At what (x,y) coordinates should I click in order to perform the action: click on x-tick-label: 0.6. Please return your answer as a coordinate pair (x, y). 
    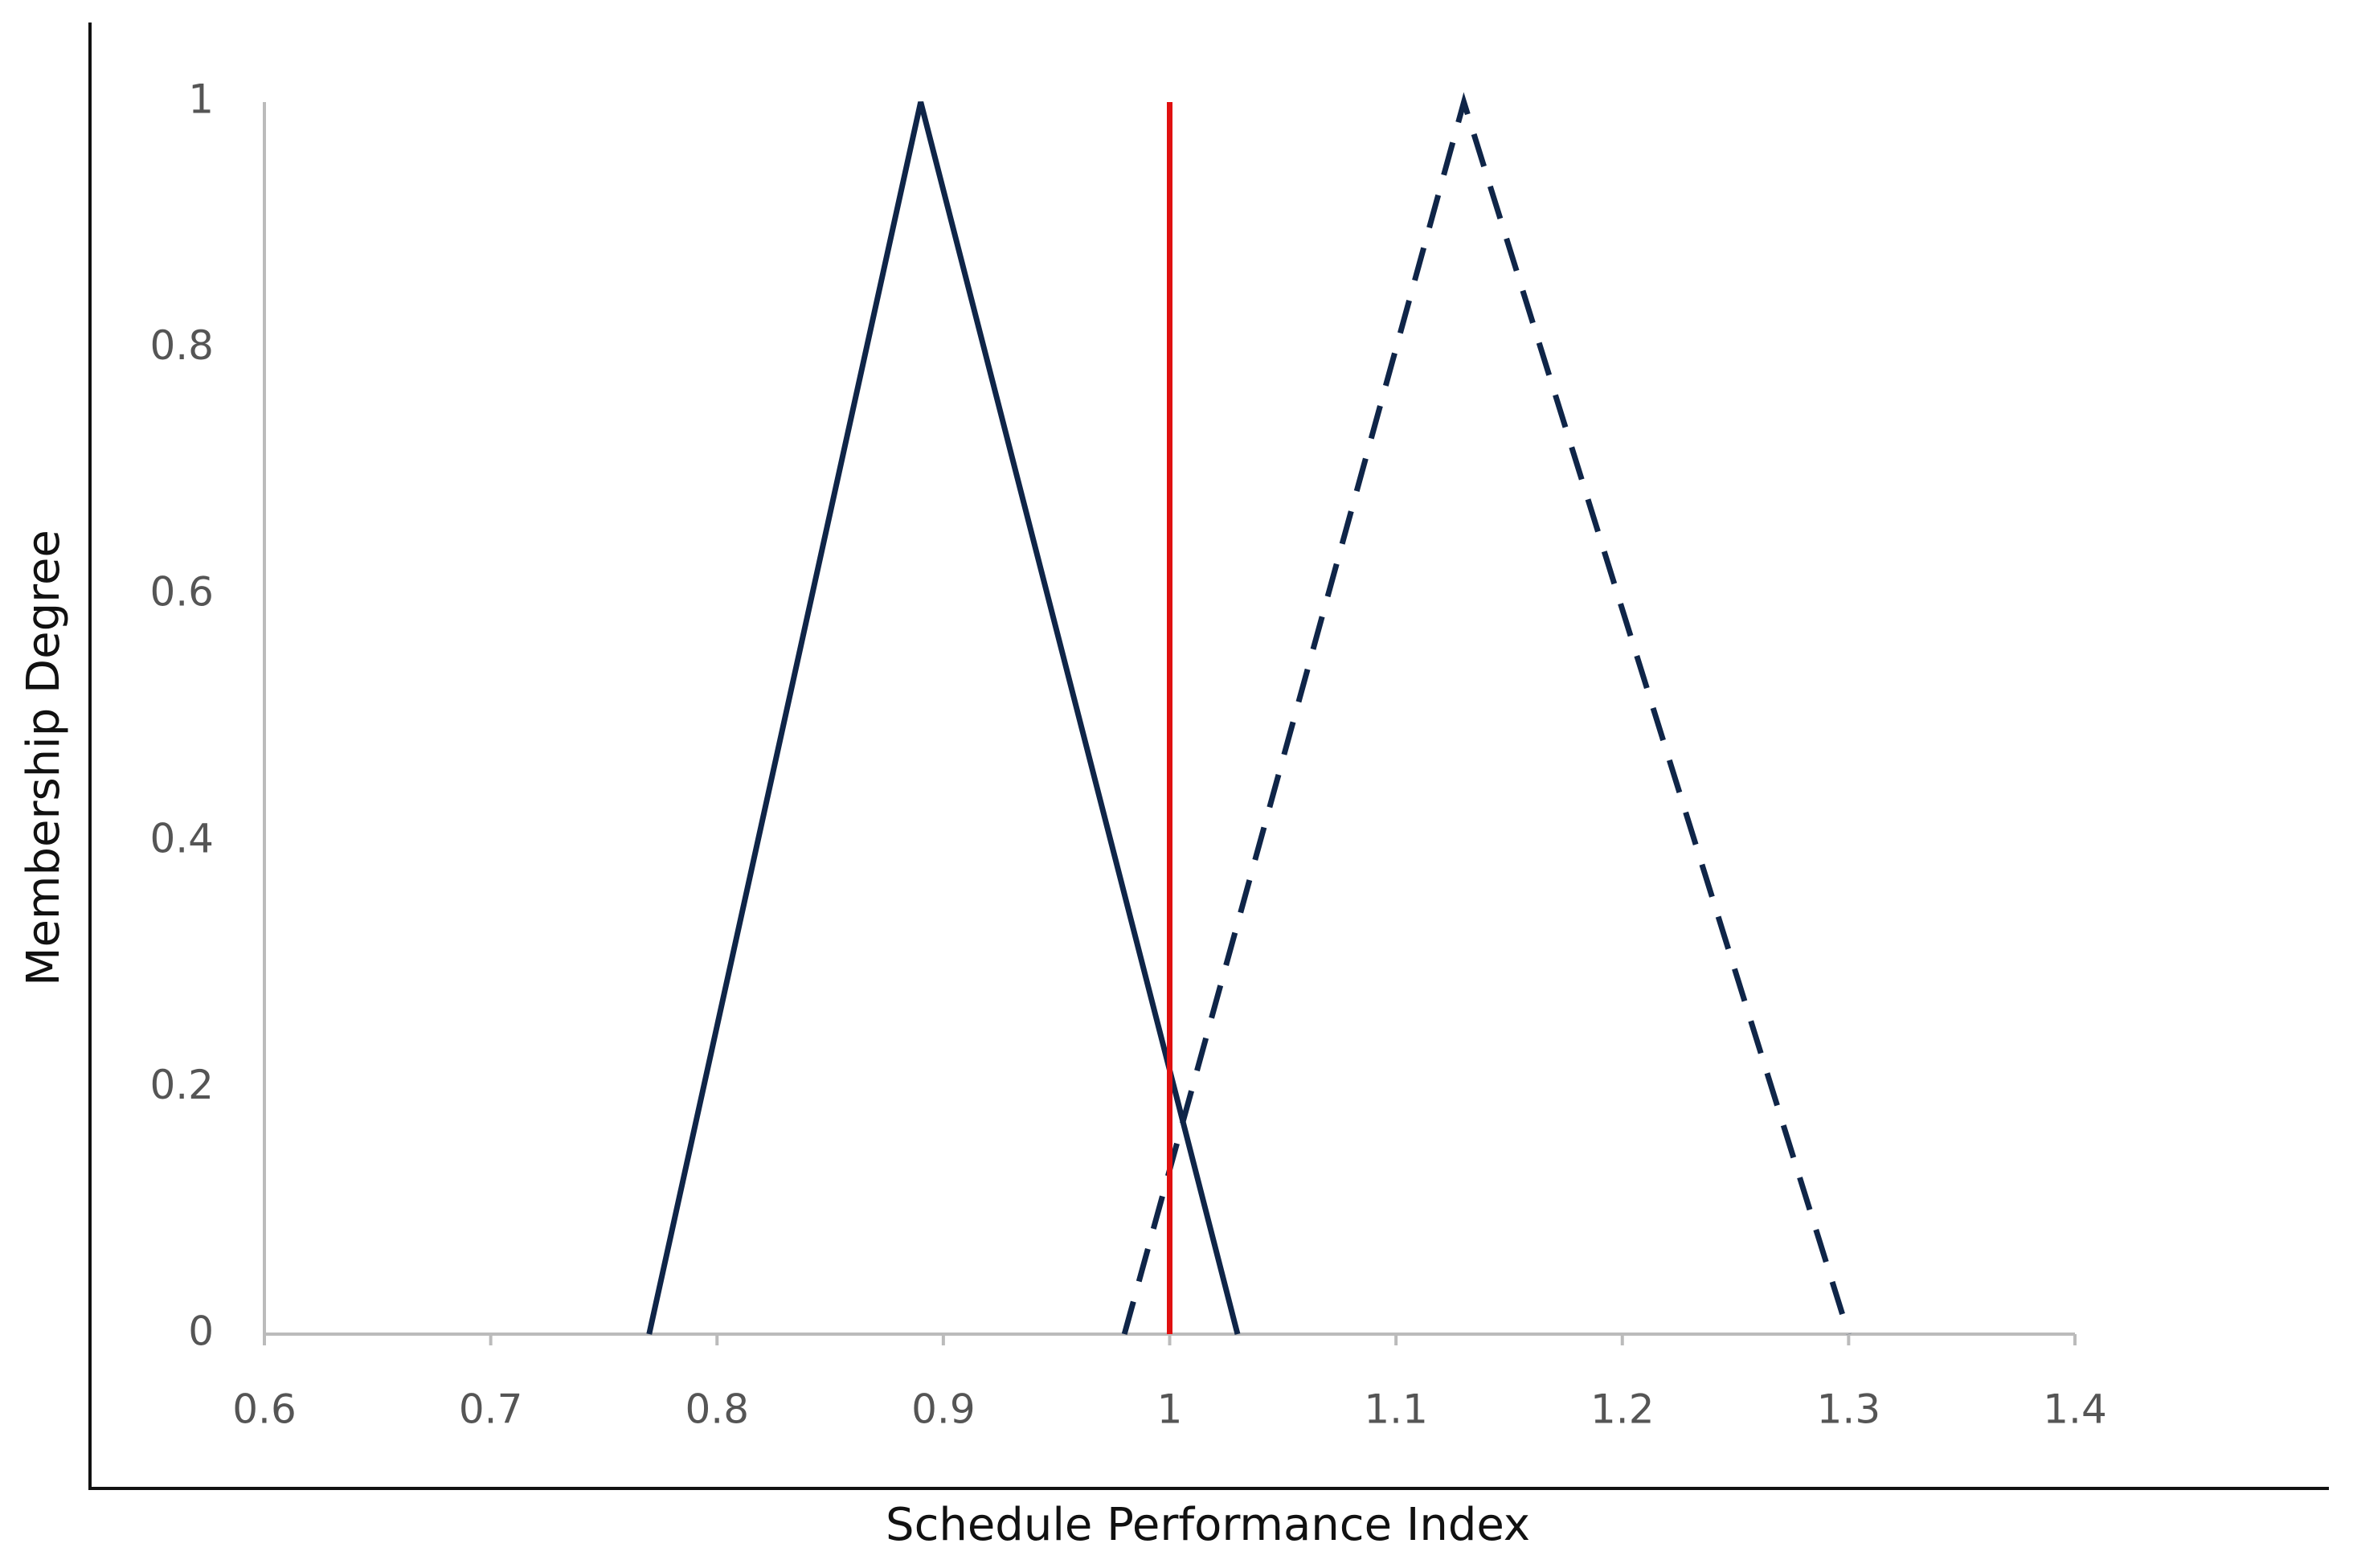
    Looking at the image, I should click on (264, 1409).